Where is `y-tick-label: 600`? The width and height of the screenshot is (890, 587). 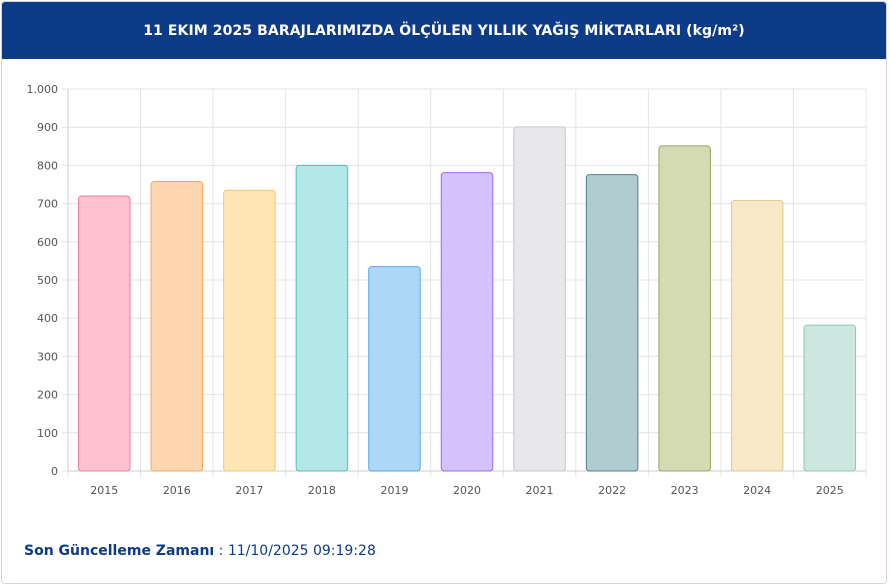
y-tick-label: 600 is located at coordinates (47, 242).